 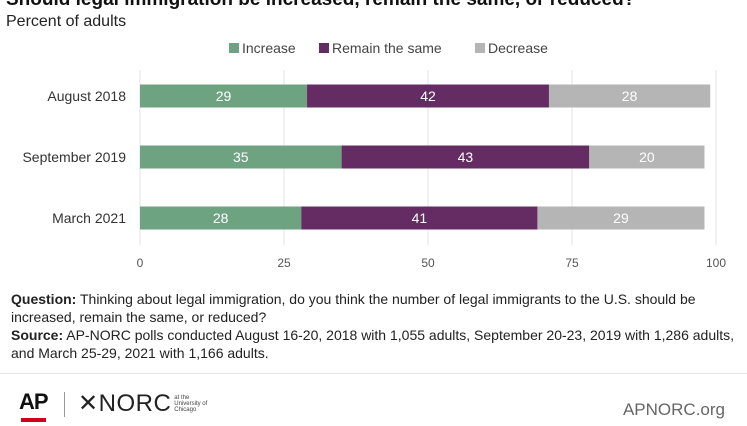 I want to click on x-tick-label: 0, so click(x=140, y=263).